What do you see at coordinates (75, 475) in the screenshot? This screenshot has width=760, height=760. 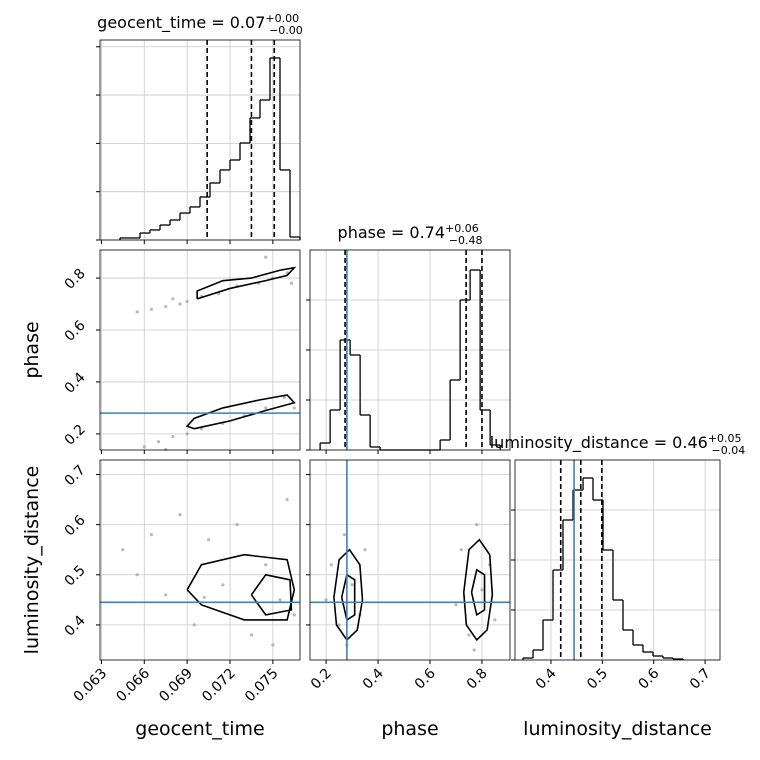 I see `y-tick-label: 0.7` at bounding box center [75, 475].